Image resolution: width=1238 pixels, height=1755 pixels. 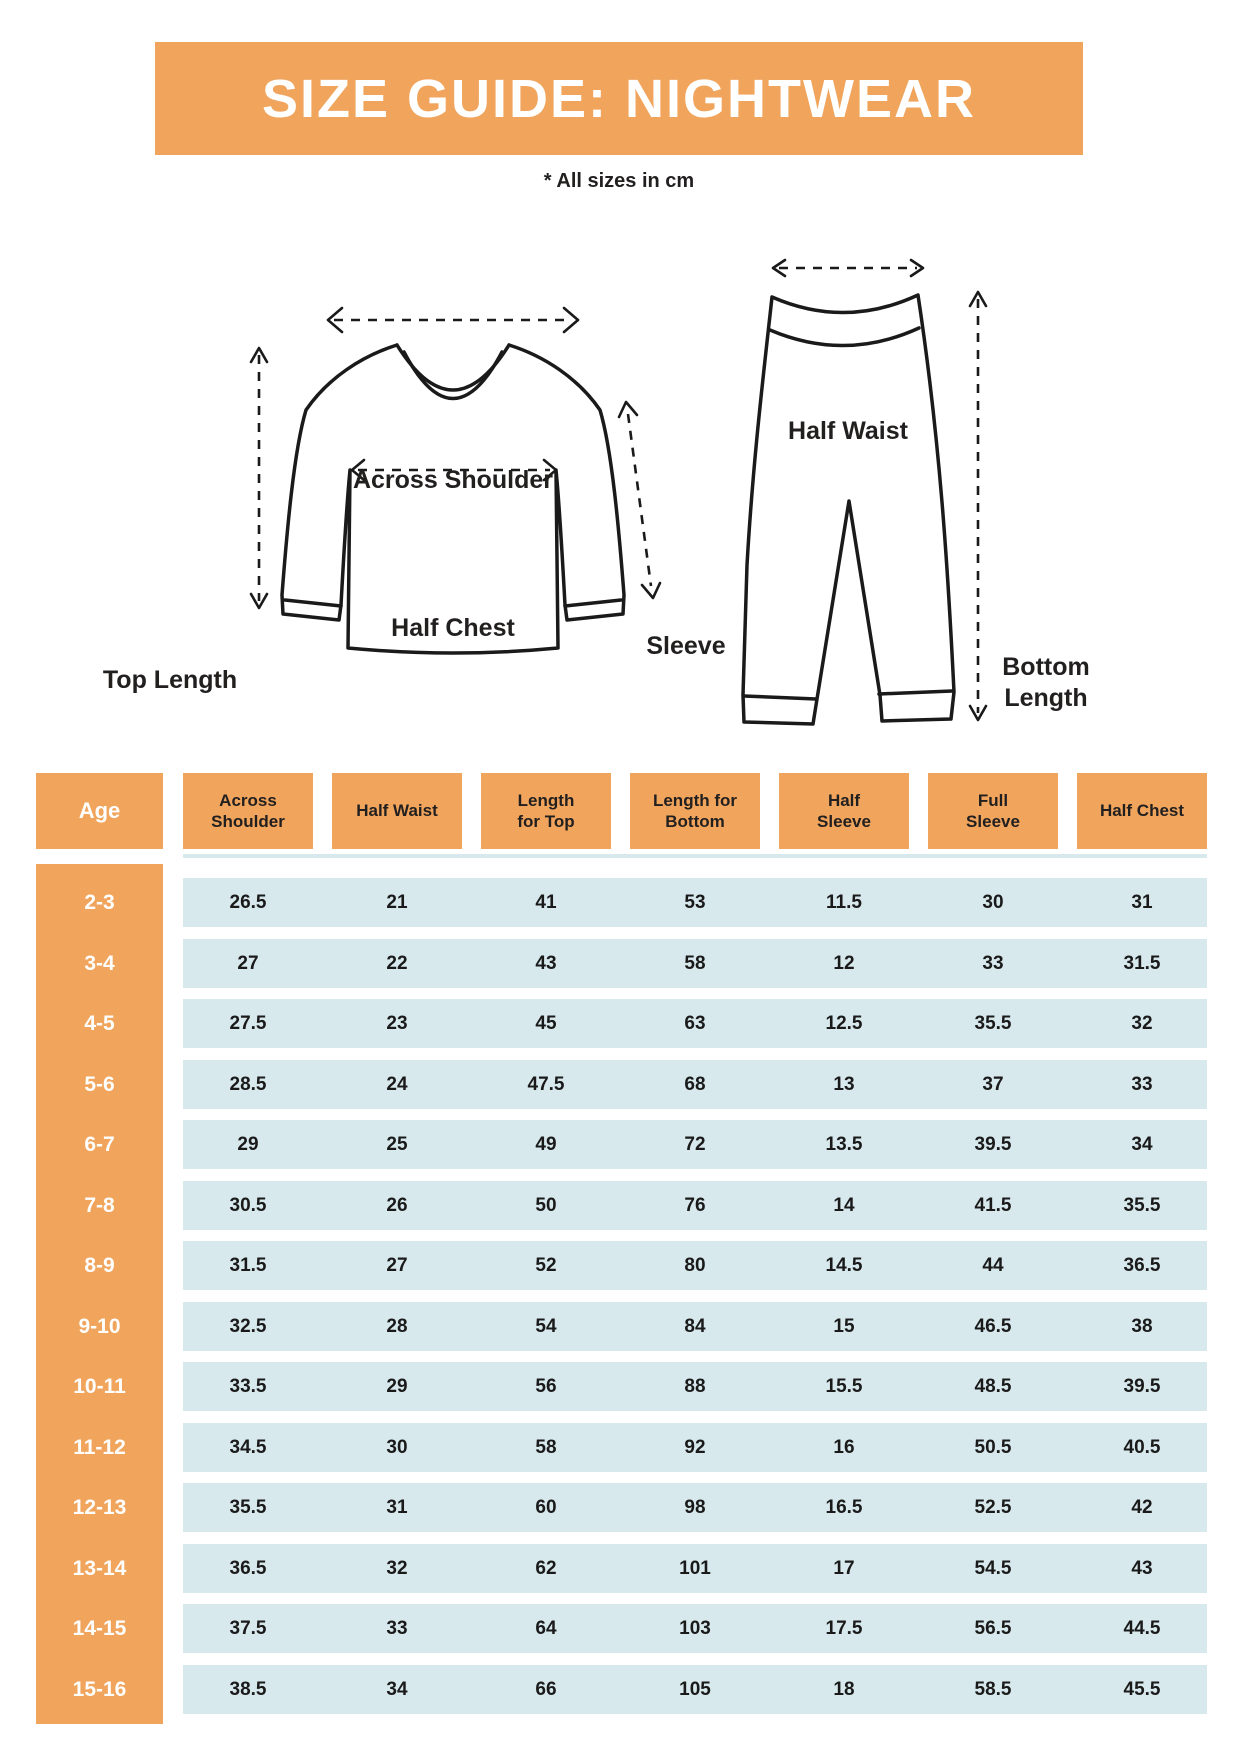 I want to click on data-cell: 103, so click(x=695, y=1628).